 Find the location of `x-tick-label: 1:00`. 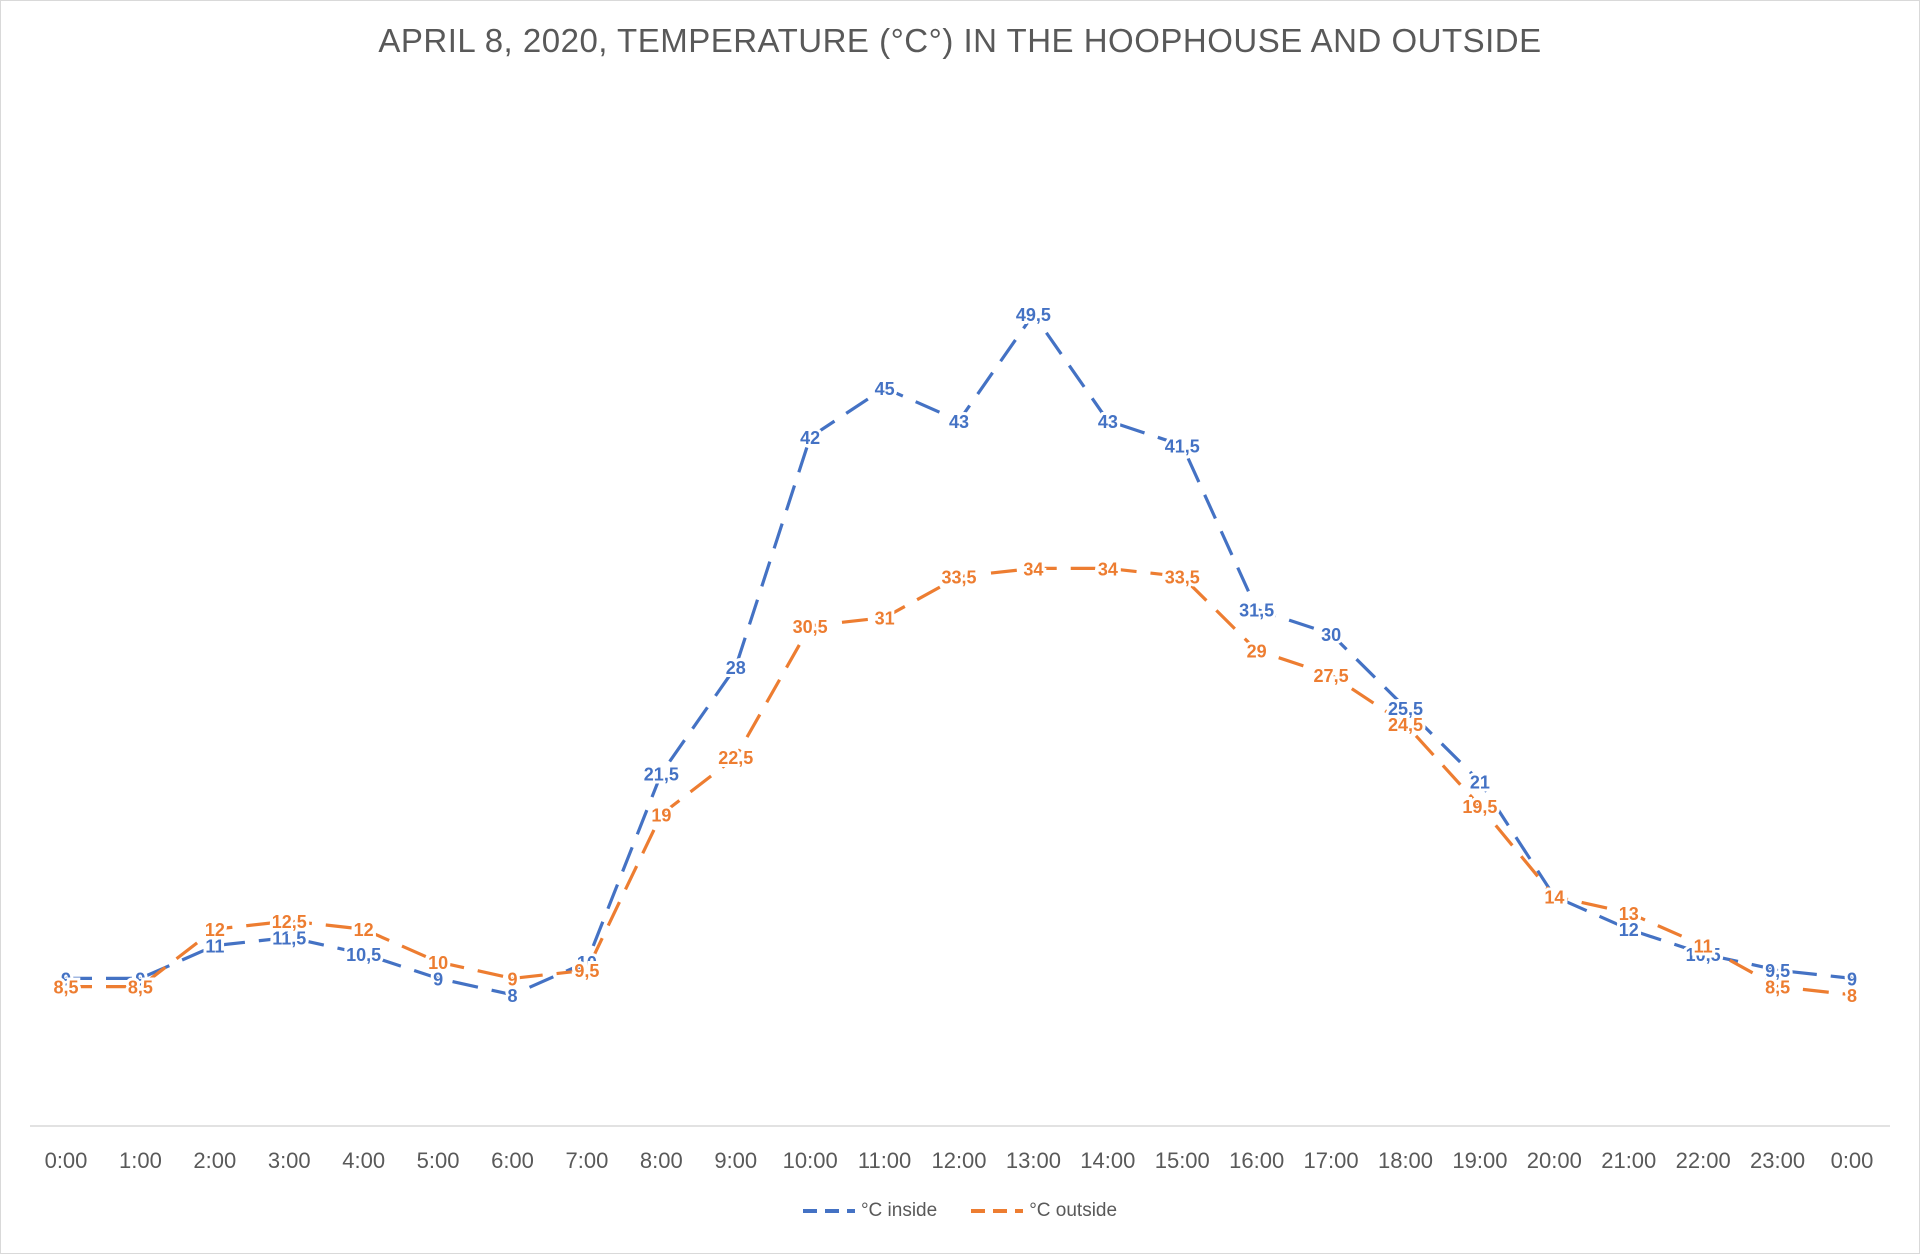

x-tick-label: 1:00 is located at coordinates (140, 1160).